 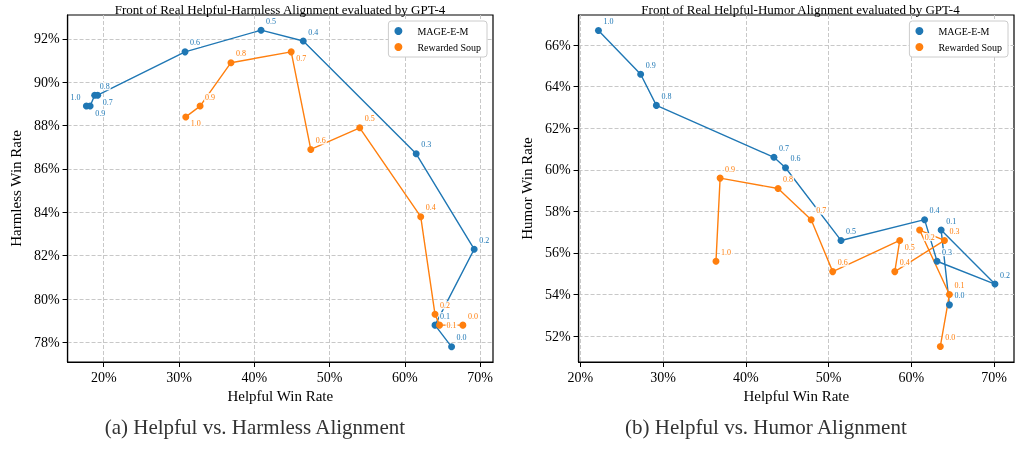 I want to click on y-tick-label: 56%, so click(x=557, y=253).